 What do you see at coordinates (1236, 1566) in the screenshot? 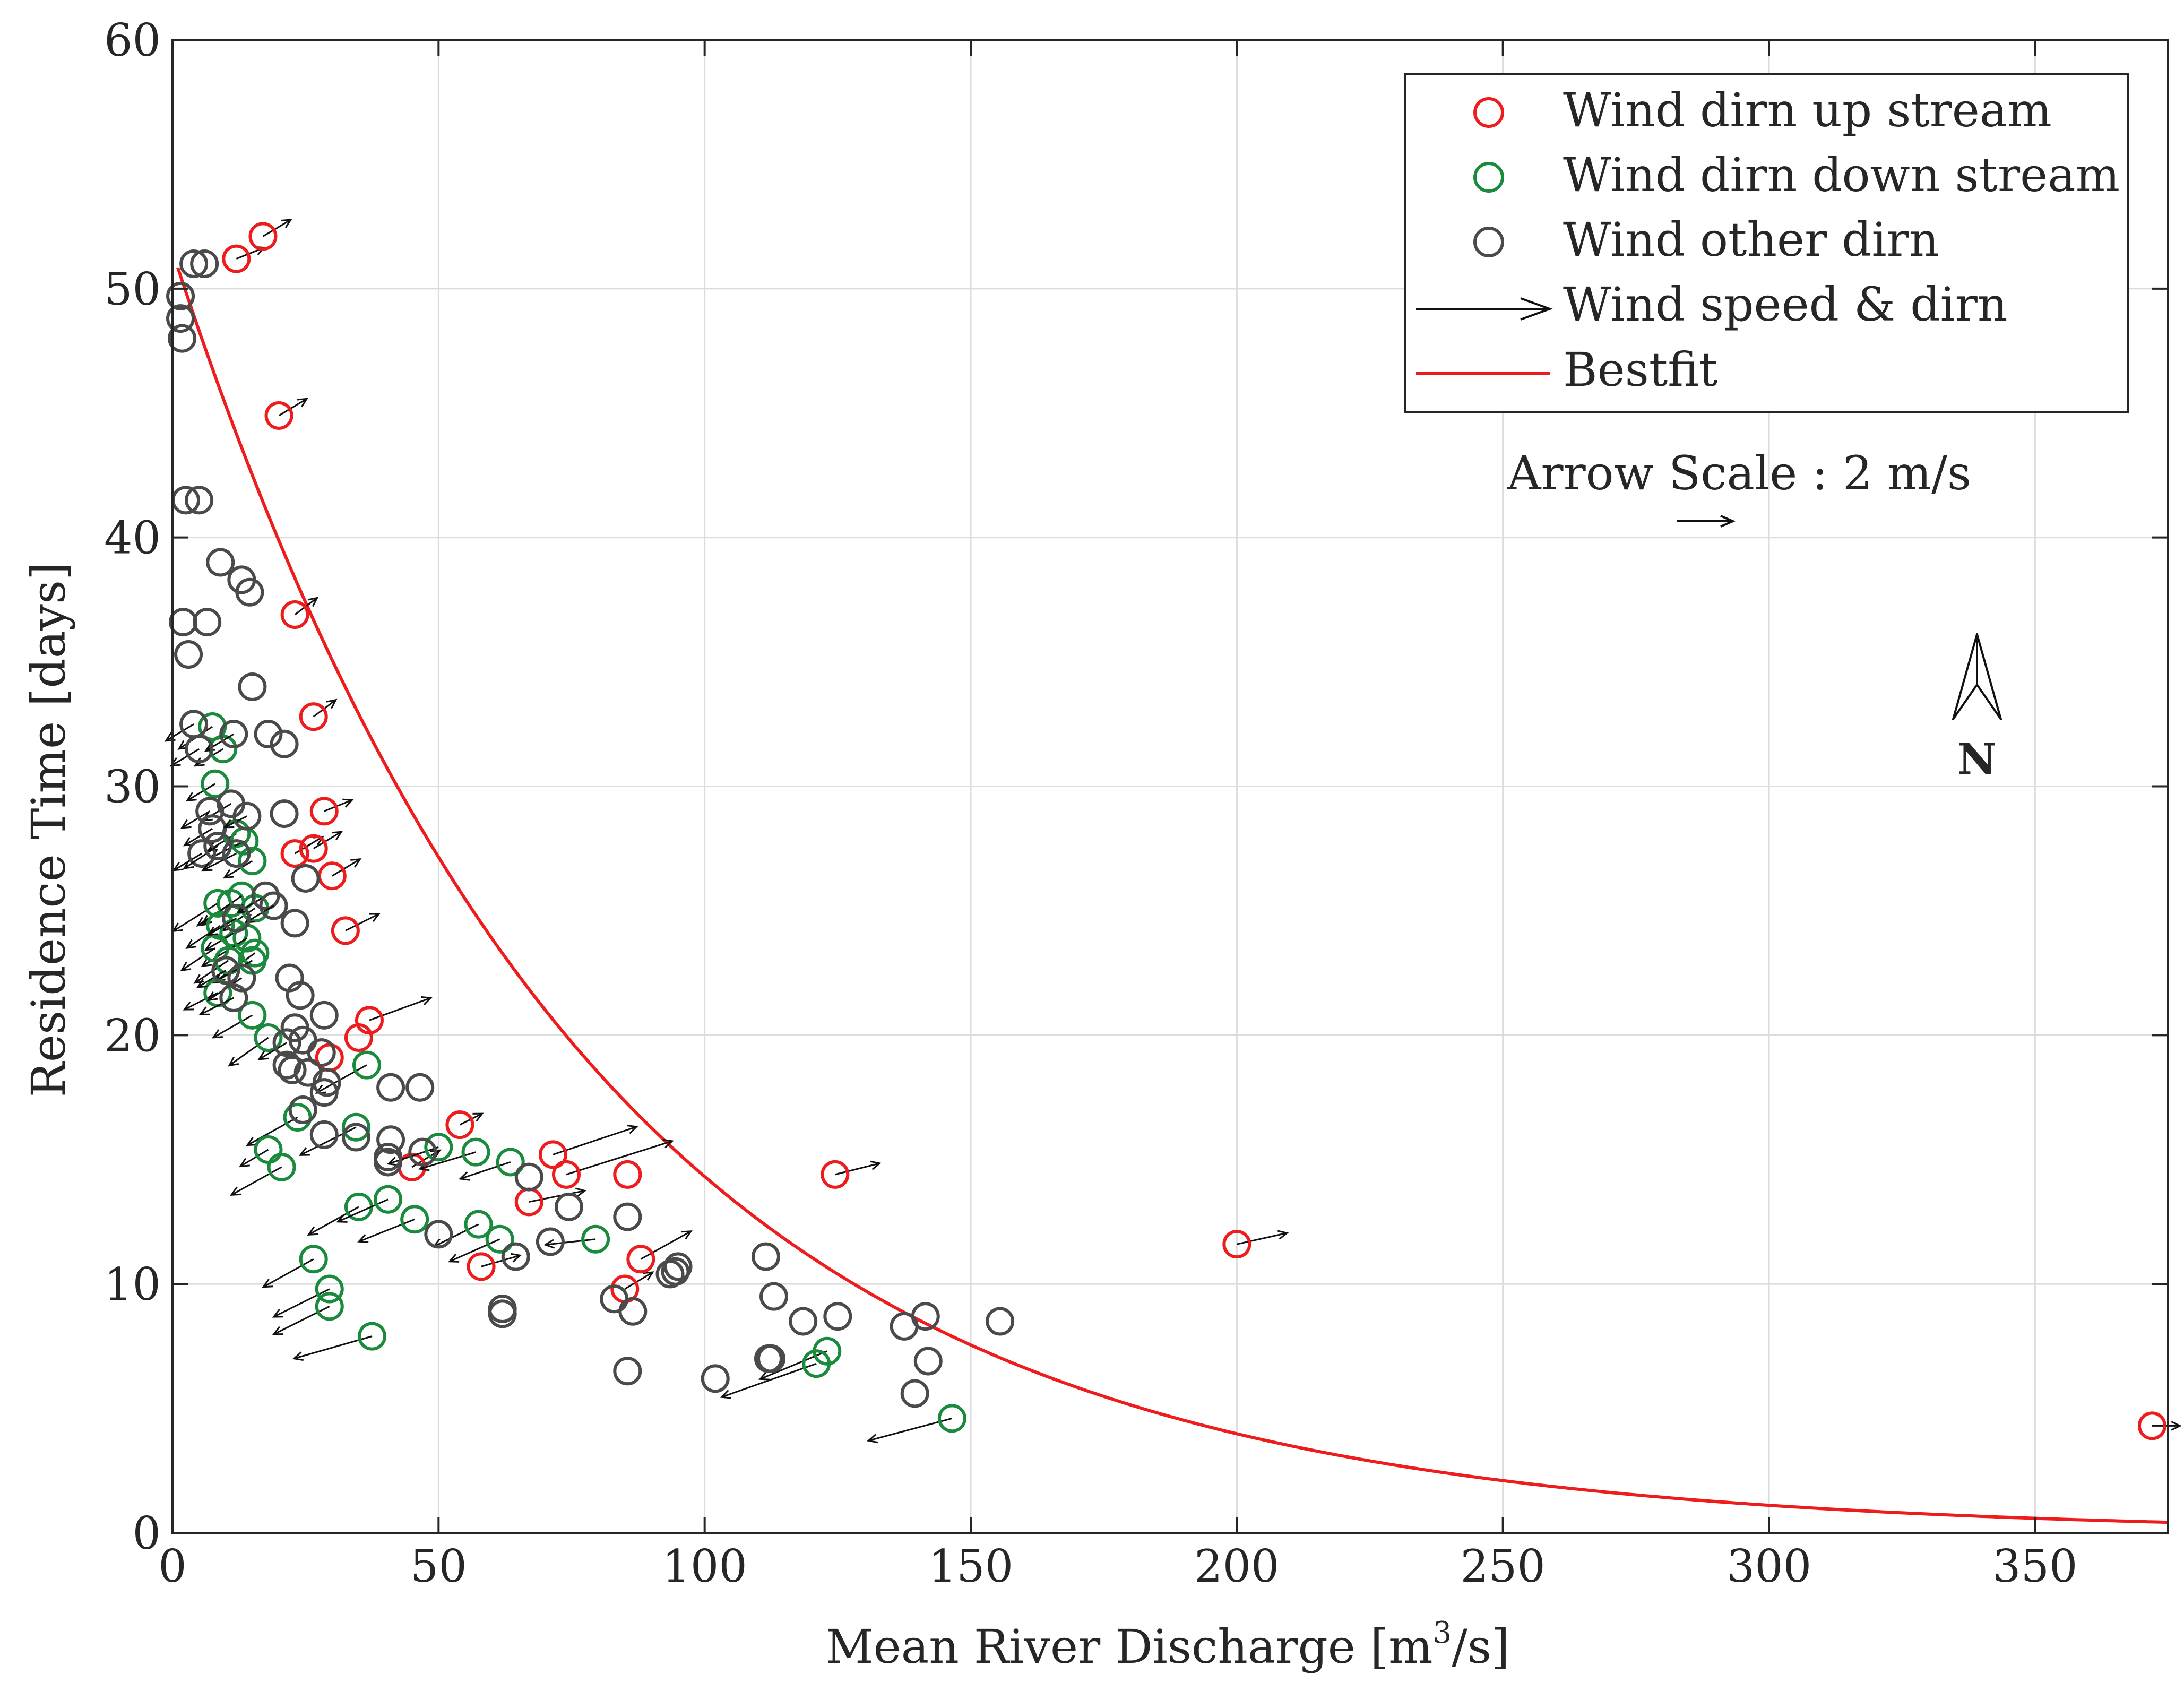
I see `x-tick-label: 200` at bounding box center [1236, 1566].